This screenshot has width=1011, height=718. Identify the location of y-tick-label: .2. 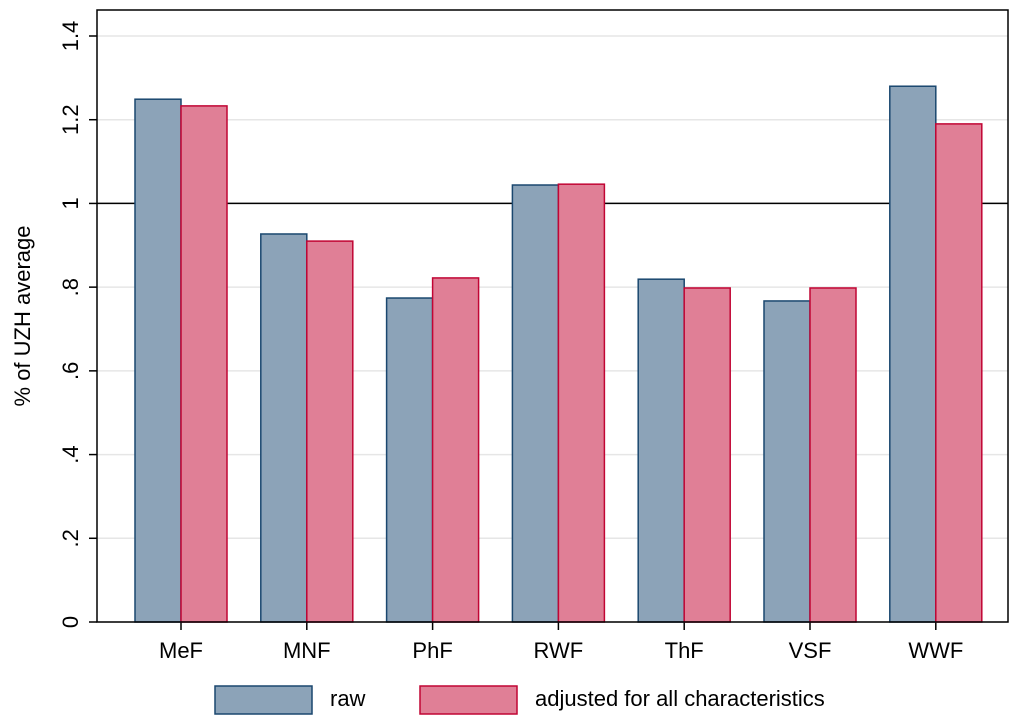
(70, 538).